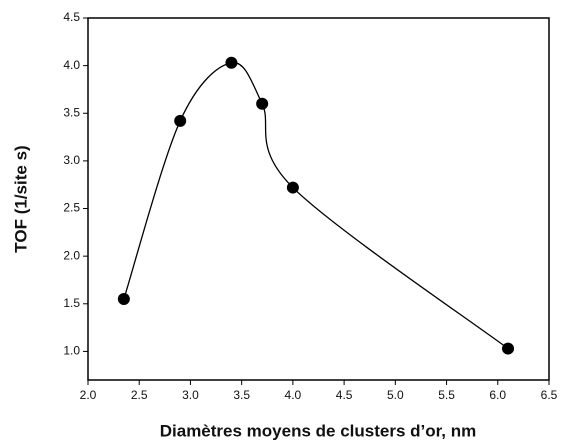 The height and width of the screenshot is (443, 568). I want to click on y-tick-label: 2.0, so click(71, 255).